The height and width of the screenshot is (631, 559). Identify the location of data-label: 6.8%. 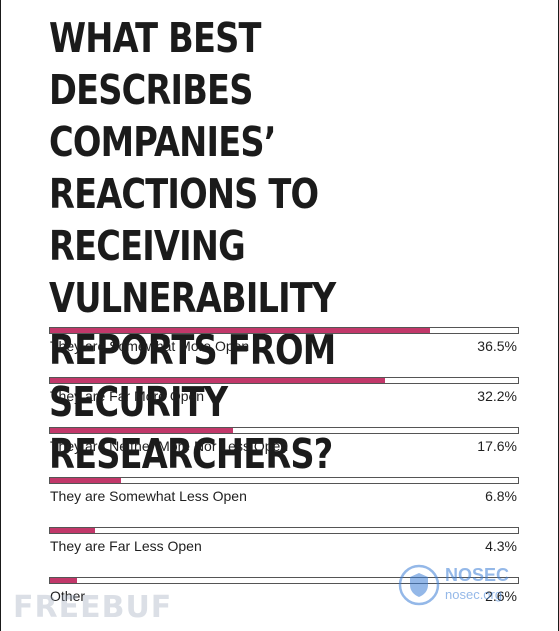
(501, 496).